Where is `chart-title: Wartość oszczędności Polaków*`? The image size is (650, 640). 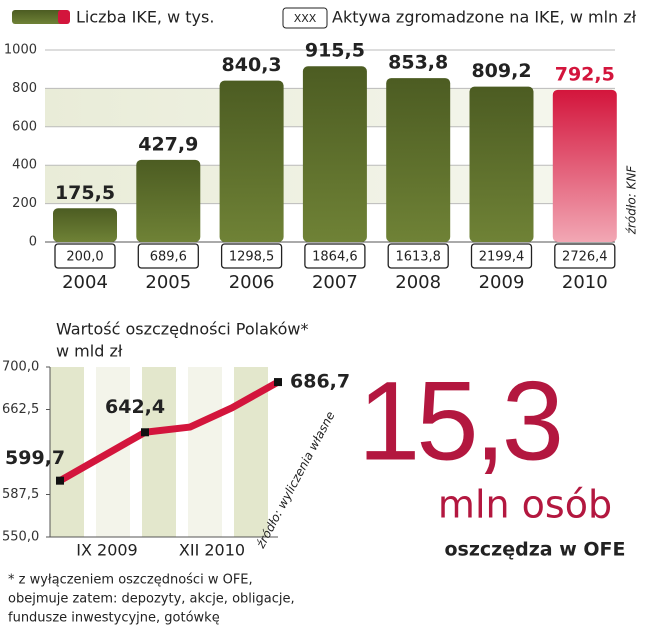
chart-title: Wartość oszczędności Polaków* is located at coordinates (182, 329).